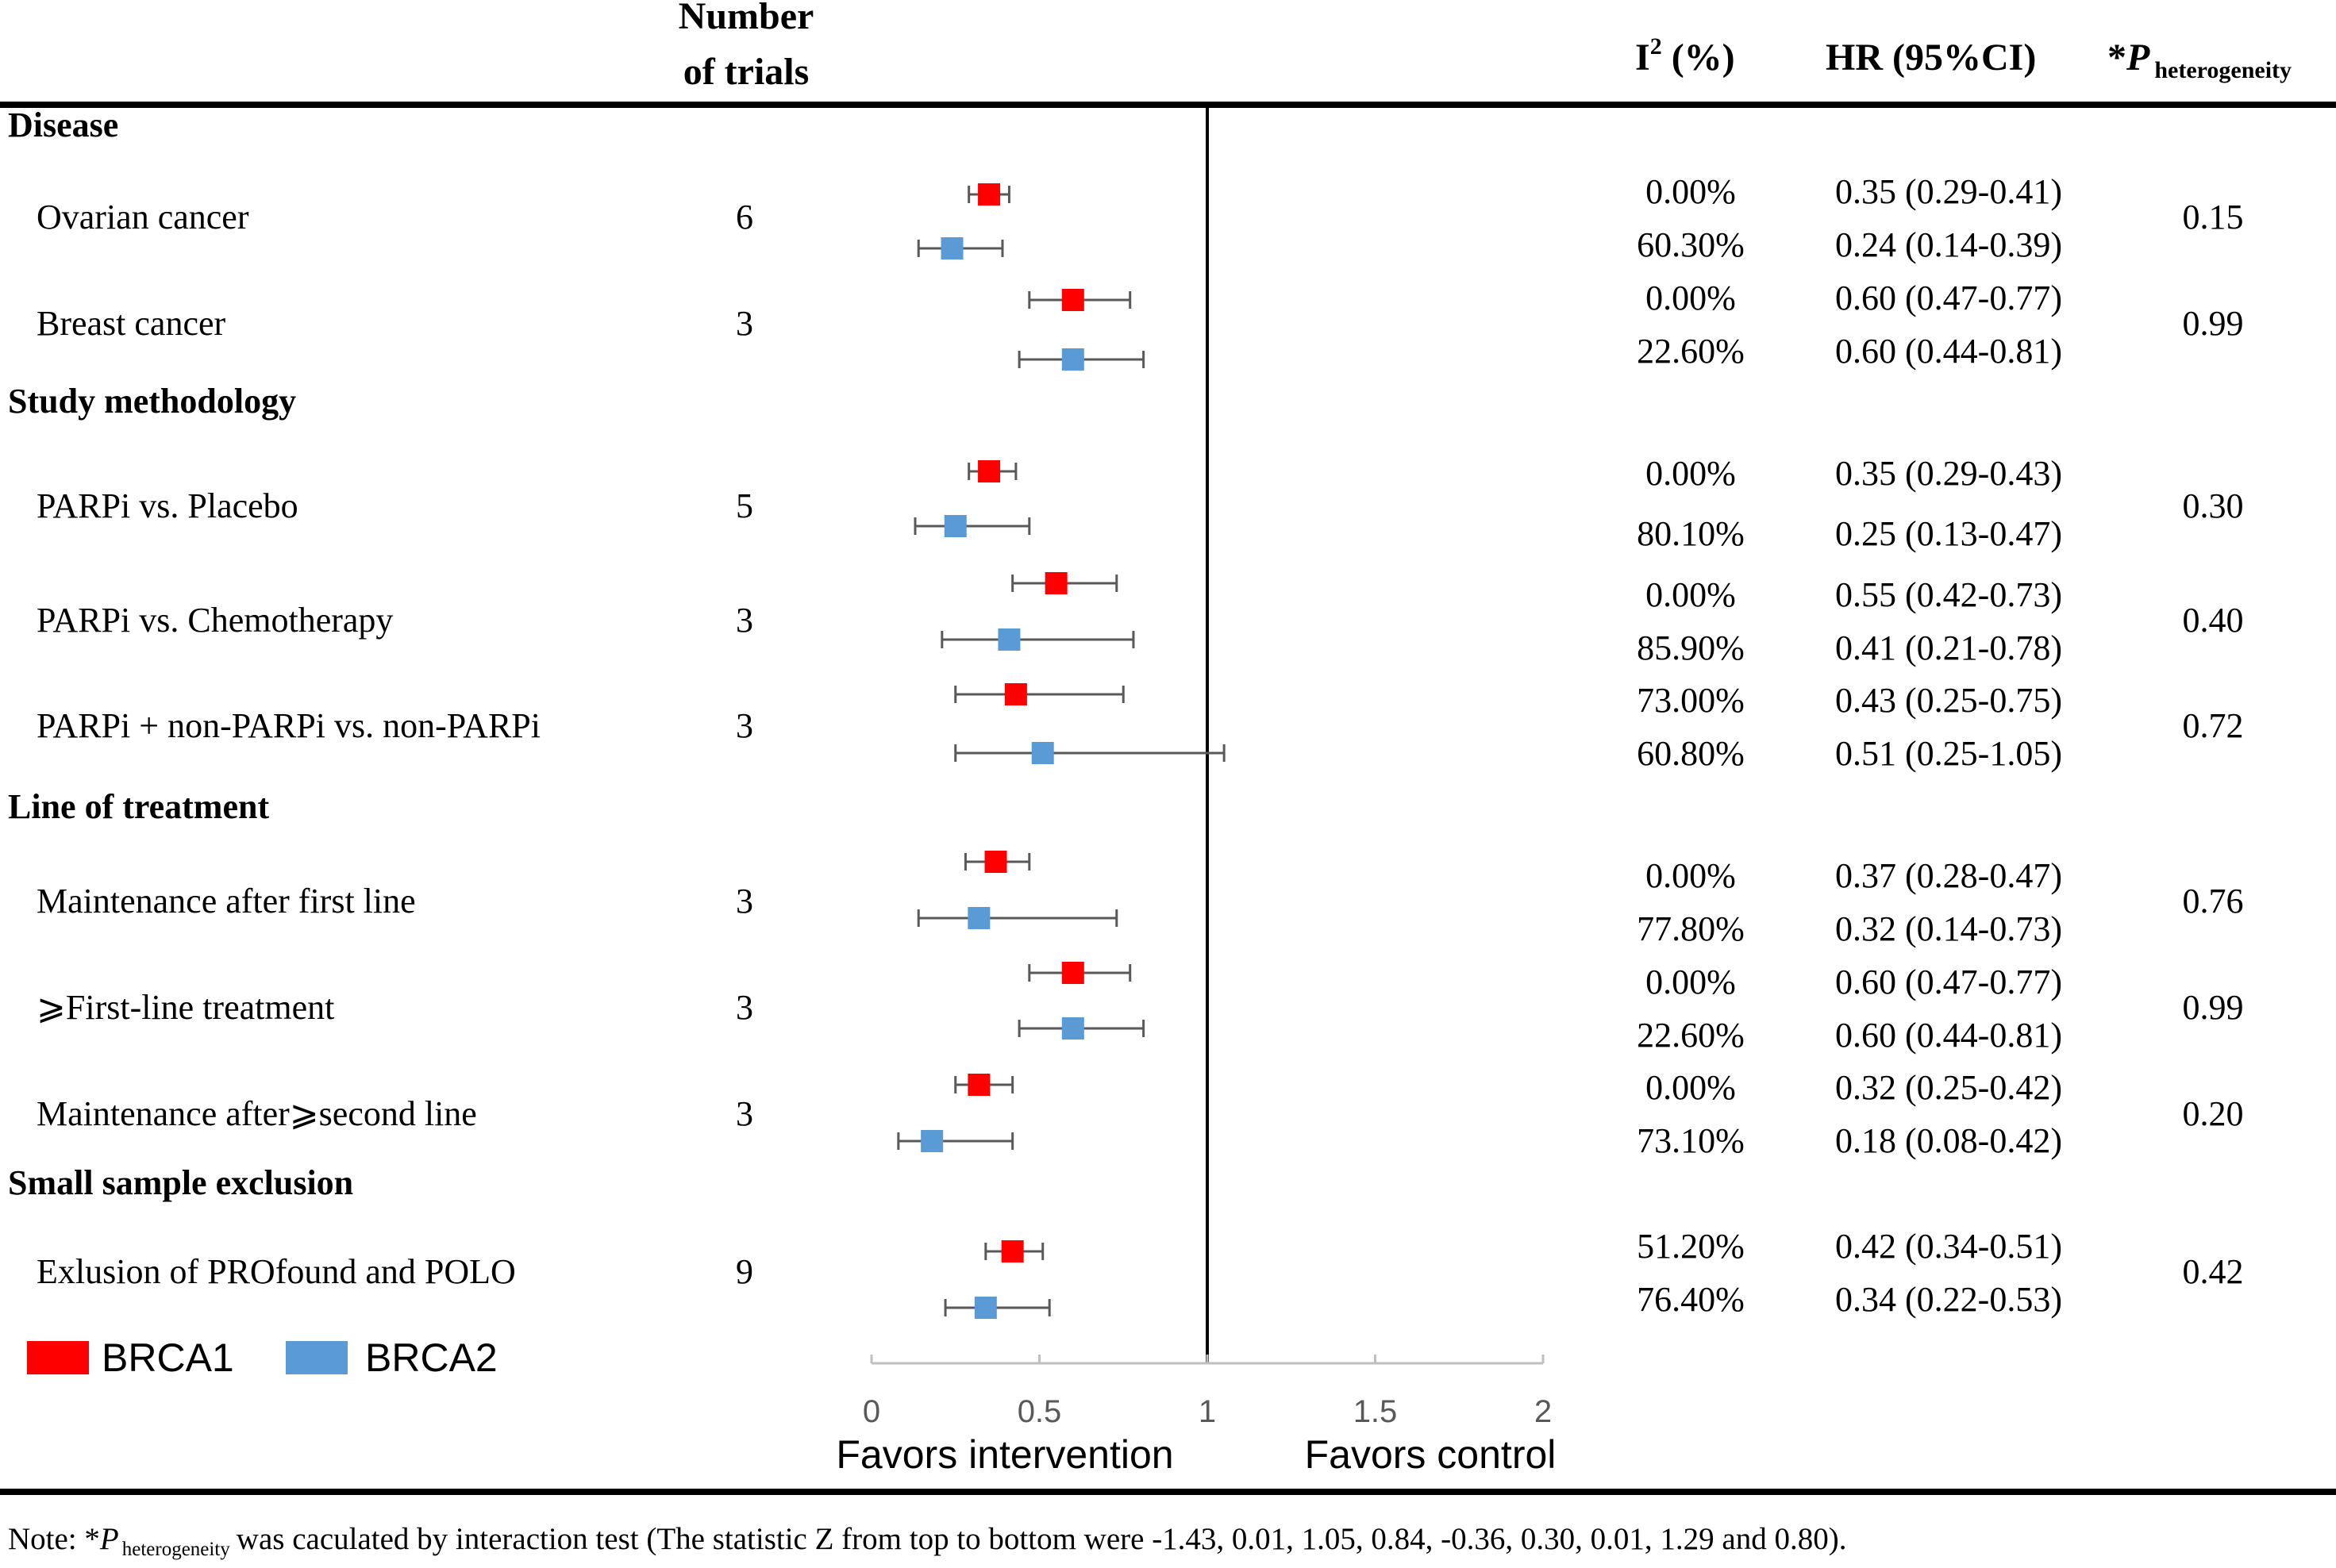 This screenshot has height=1568, width=2336. Describe the element at coordinates (2213, 725) in the screenshot. I see `row-p-heterogeneity: 0.72` at that location.